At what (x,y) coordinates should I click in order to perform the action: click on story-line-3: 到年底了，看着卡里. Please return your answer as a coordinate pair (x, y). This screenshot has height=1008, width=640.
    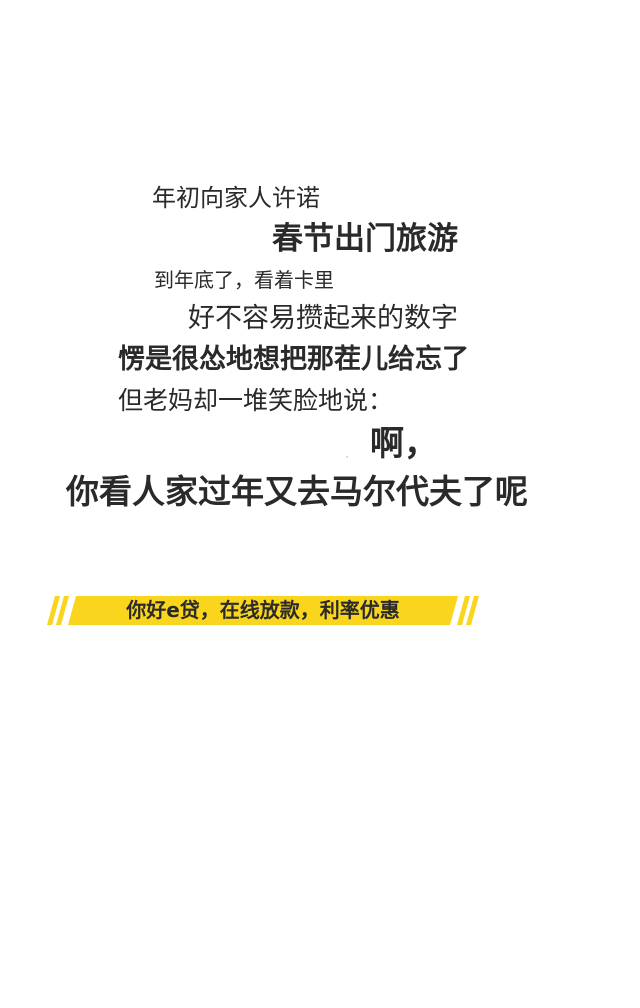
    Looking at the image, I should click on (244, 280).